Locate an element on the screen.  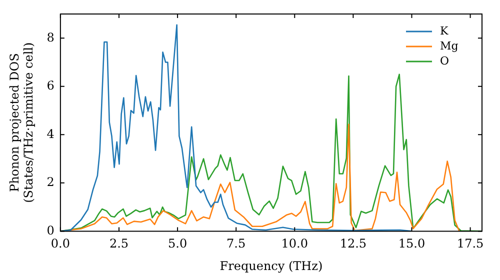
x-tick-label: 12.5 is located at coordinates (353, 243).